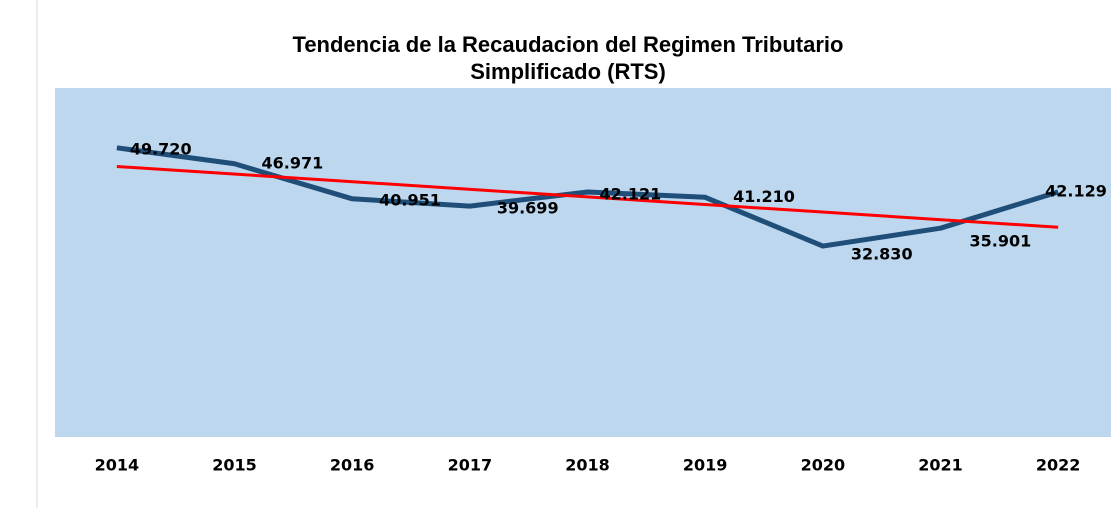 The height and width of the screenshot is (508, 1111). I want to click on chart-title: Simplificado (RTS), so click(568, 71).